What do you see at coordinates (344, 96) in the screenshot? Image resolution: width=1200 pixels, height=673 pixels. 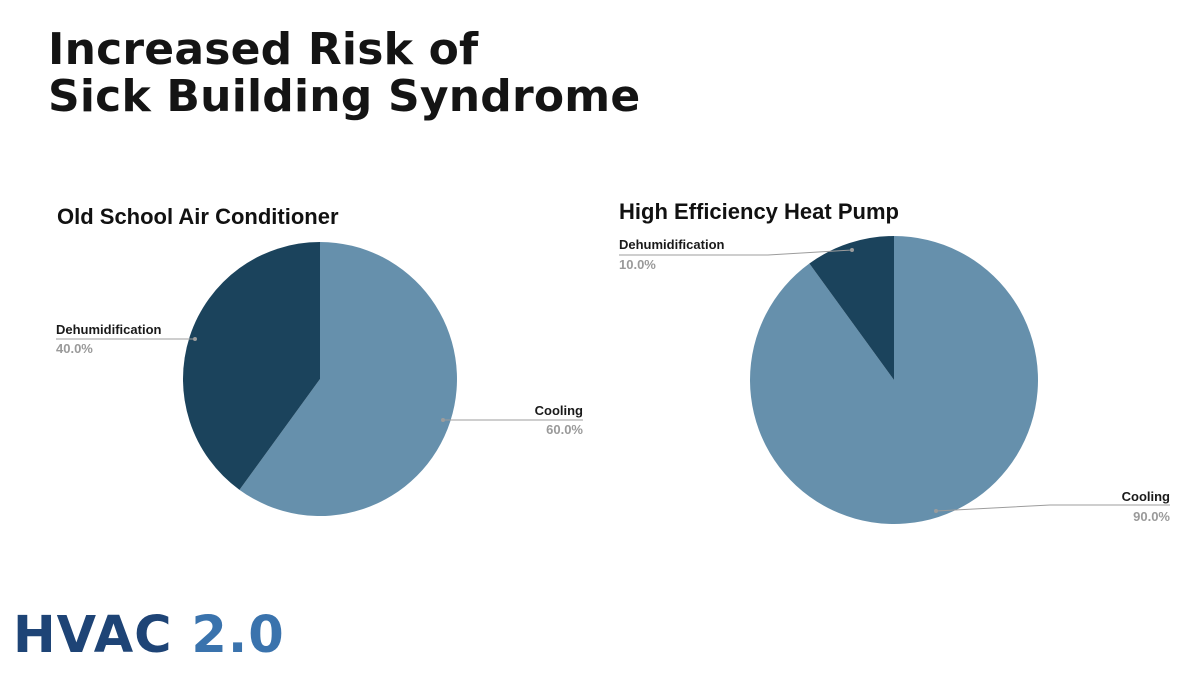 I see `slide-title-line-2: Sick Building Syndrome` at bounding box center [344, 96].